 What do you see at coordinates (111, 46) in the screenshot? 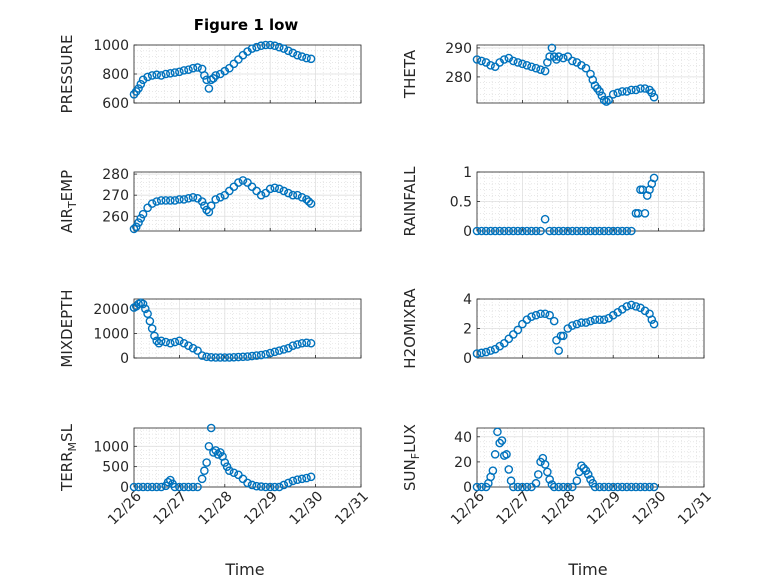
I see `y-tick-label: 1000` at bounding box center [111, 46].